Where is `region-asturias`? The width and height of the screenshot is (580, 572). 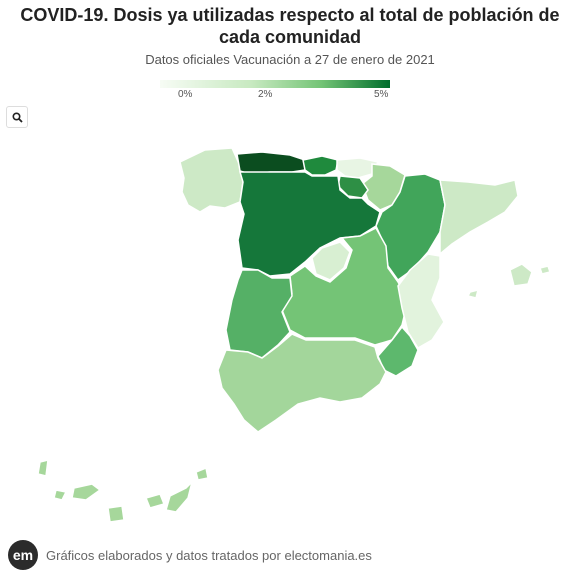
region-asturias is located at coordinates (271, 163).